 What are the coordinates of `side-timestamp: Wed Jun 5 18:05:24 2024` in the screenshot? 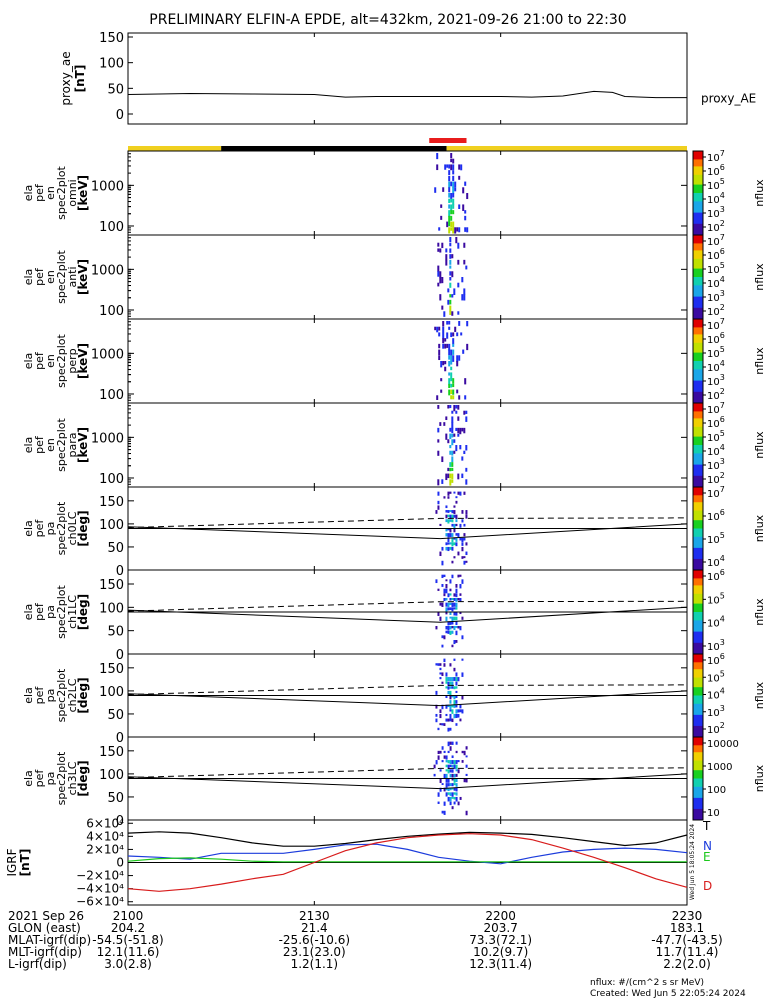 It's located at (692, 862).